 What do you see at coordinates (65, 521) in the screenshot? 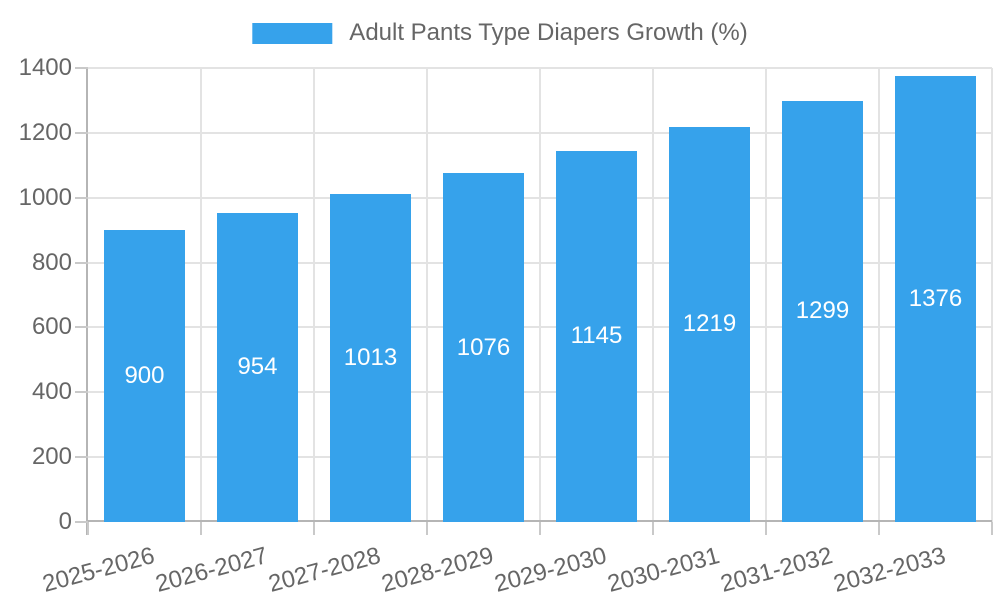
I see `y-axis-label: 0` at bounding box center [65, 521].